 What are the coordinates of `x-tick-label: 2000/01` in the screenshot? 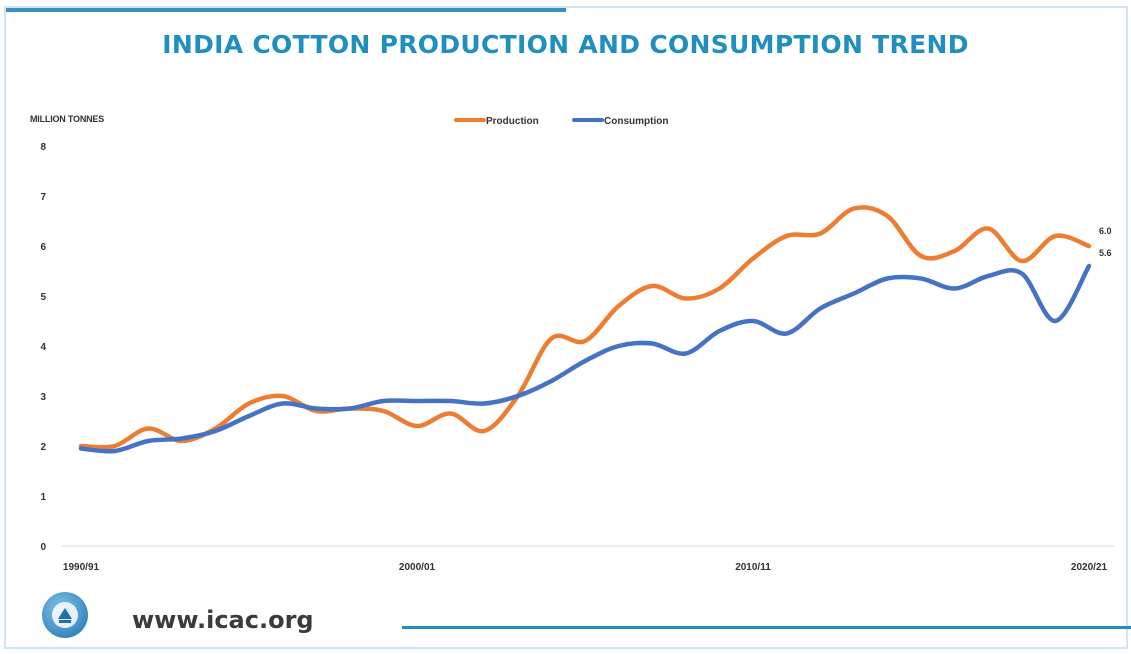 It's located at (417, 567).